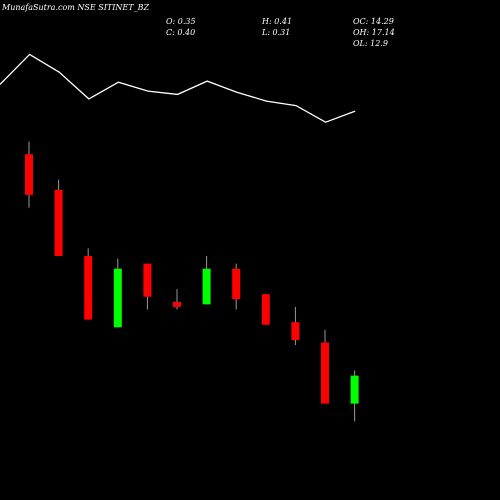 Image resolution: width=500 pixels, height=500 pixels. I want to click on open-stat: O: 0.35, so click(181, 21).